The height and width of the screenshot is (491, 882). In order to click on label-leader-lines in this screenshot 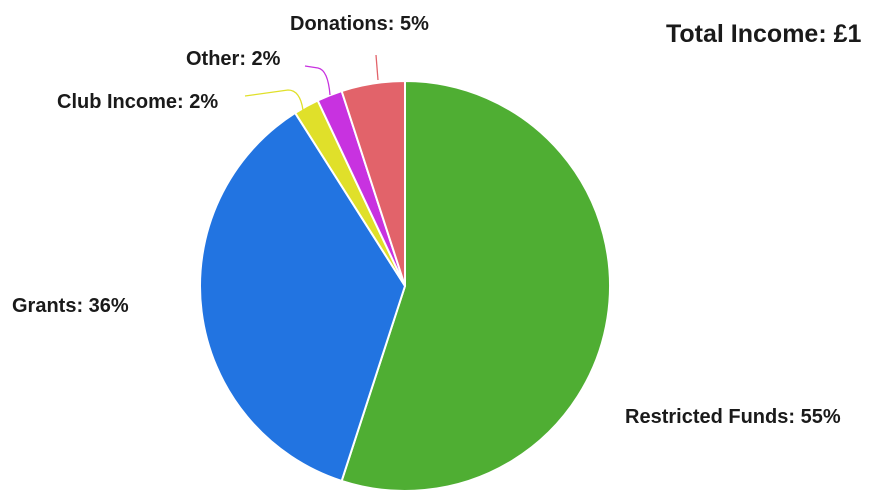, I will do `click(311, 82)`.